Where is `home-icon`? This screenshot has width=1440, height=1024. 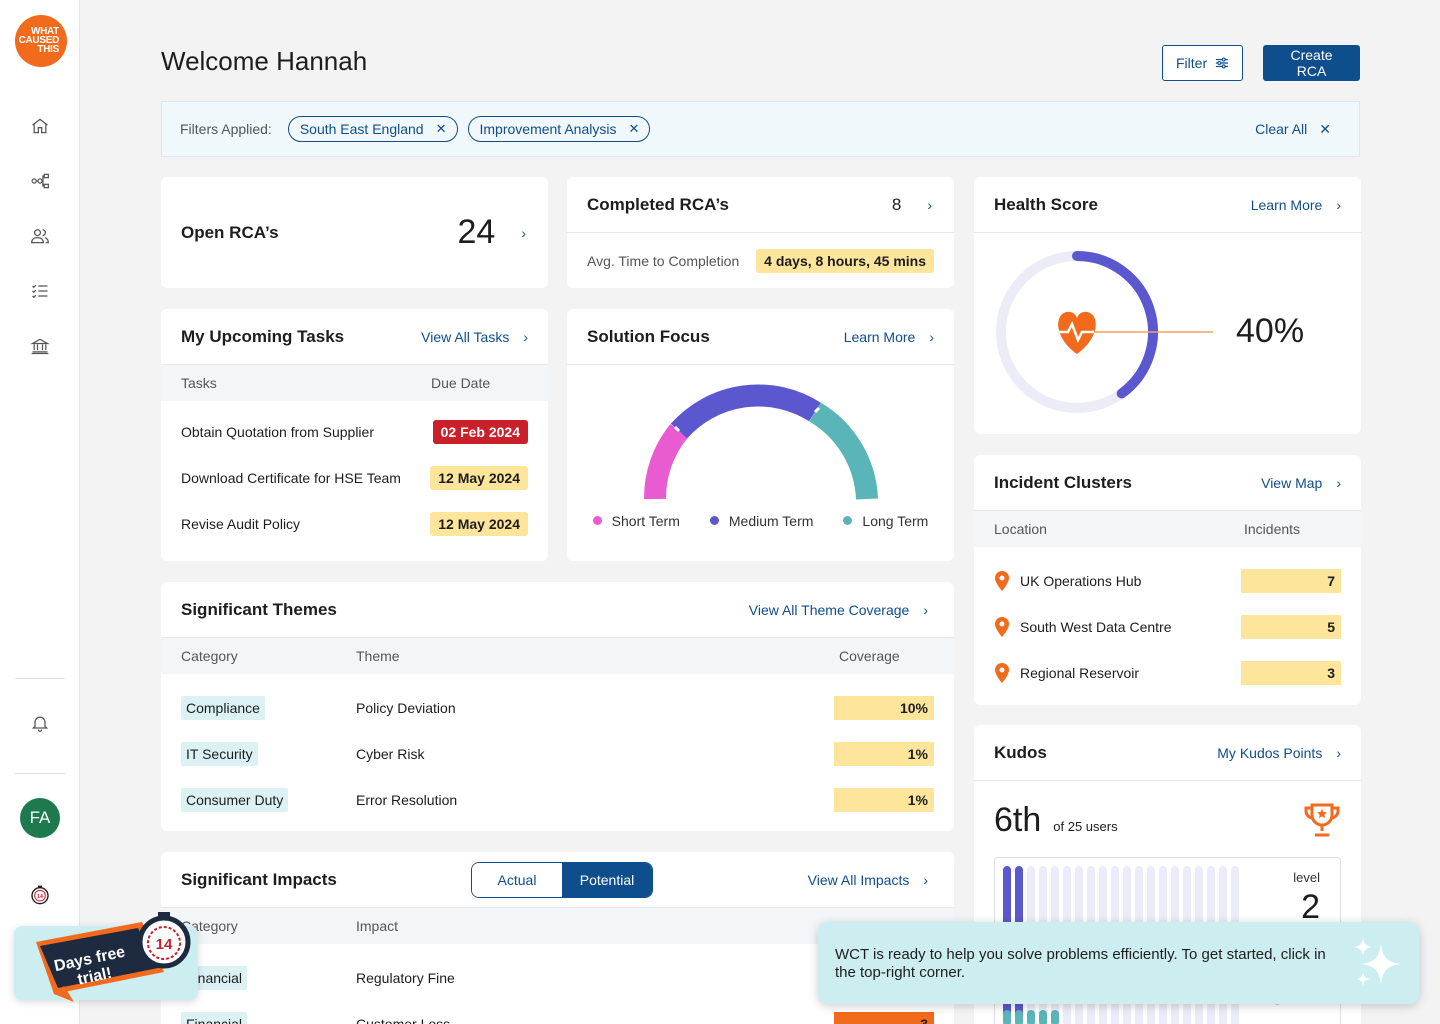
home-icon is located at coordinates (40, 126).